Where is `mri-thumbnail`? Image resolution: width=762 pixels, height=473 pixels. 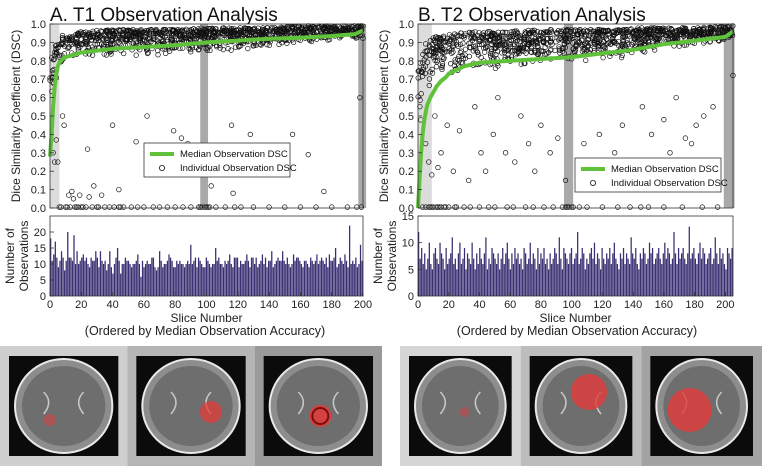 mri-thumbnail is located at coordinates (701, 406).